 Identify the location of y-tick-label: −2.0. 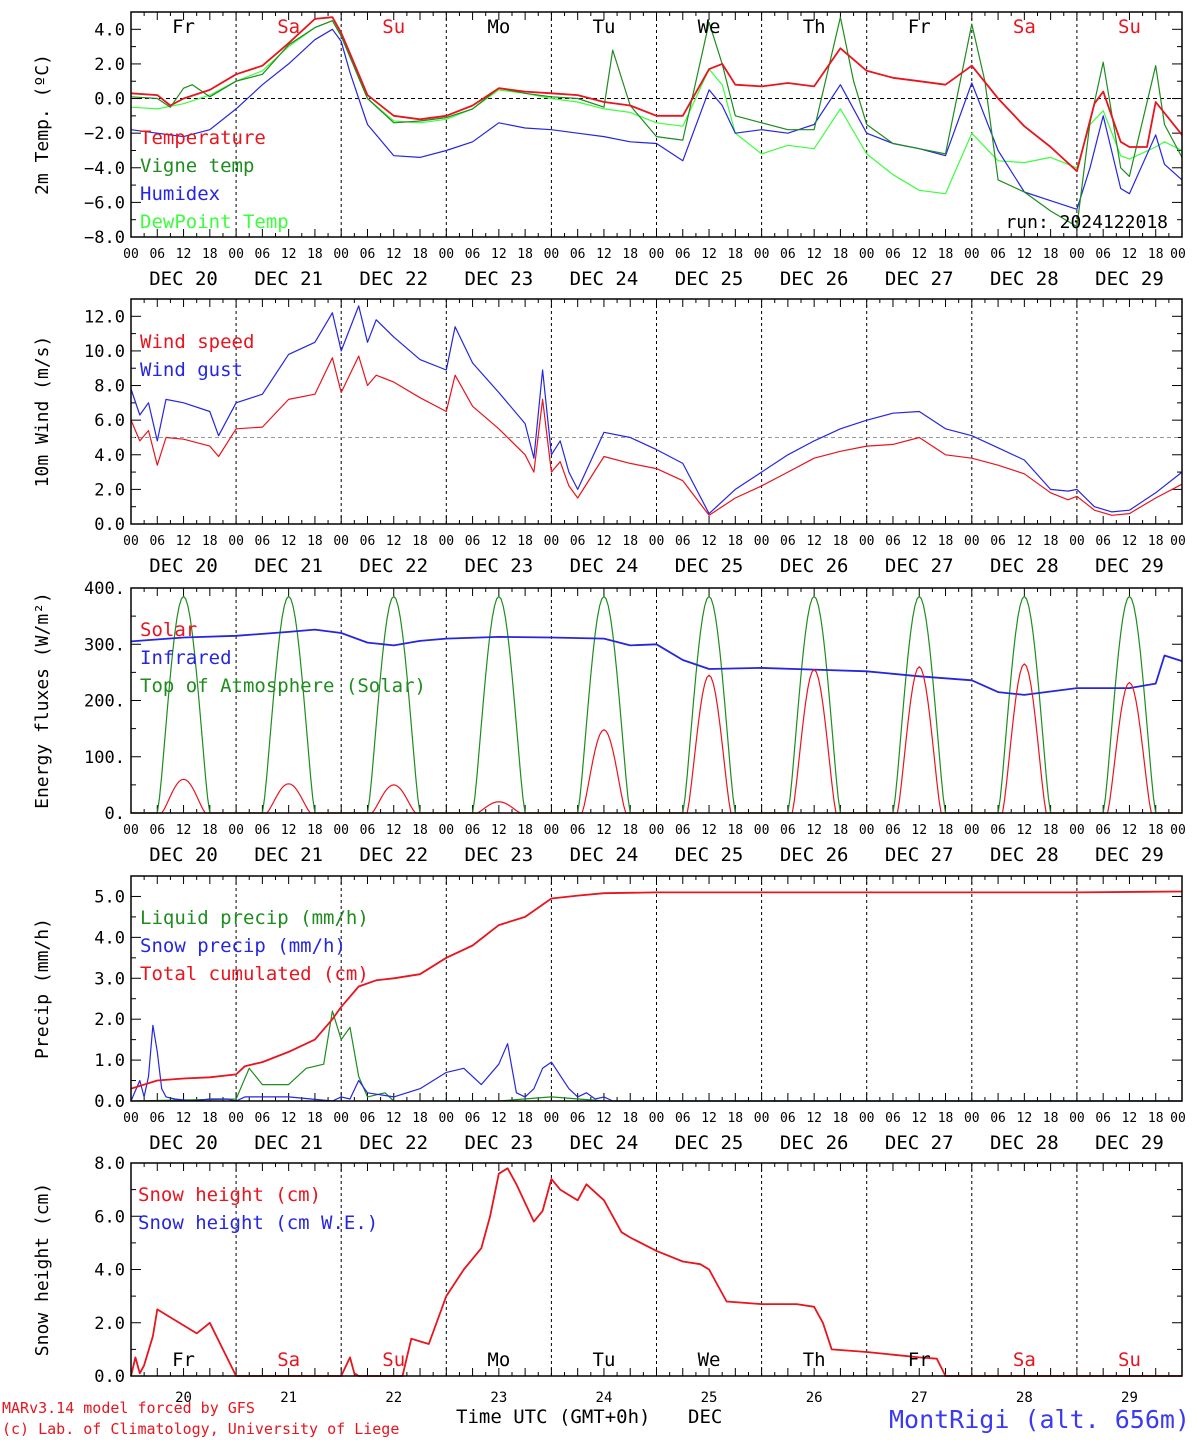
(104, 134).